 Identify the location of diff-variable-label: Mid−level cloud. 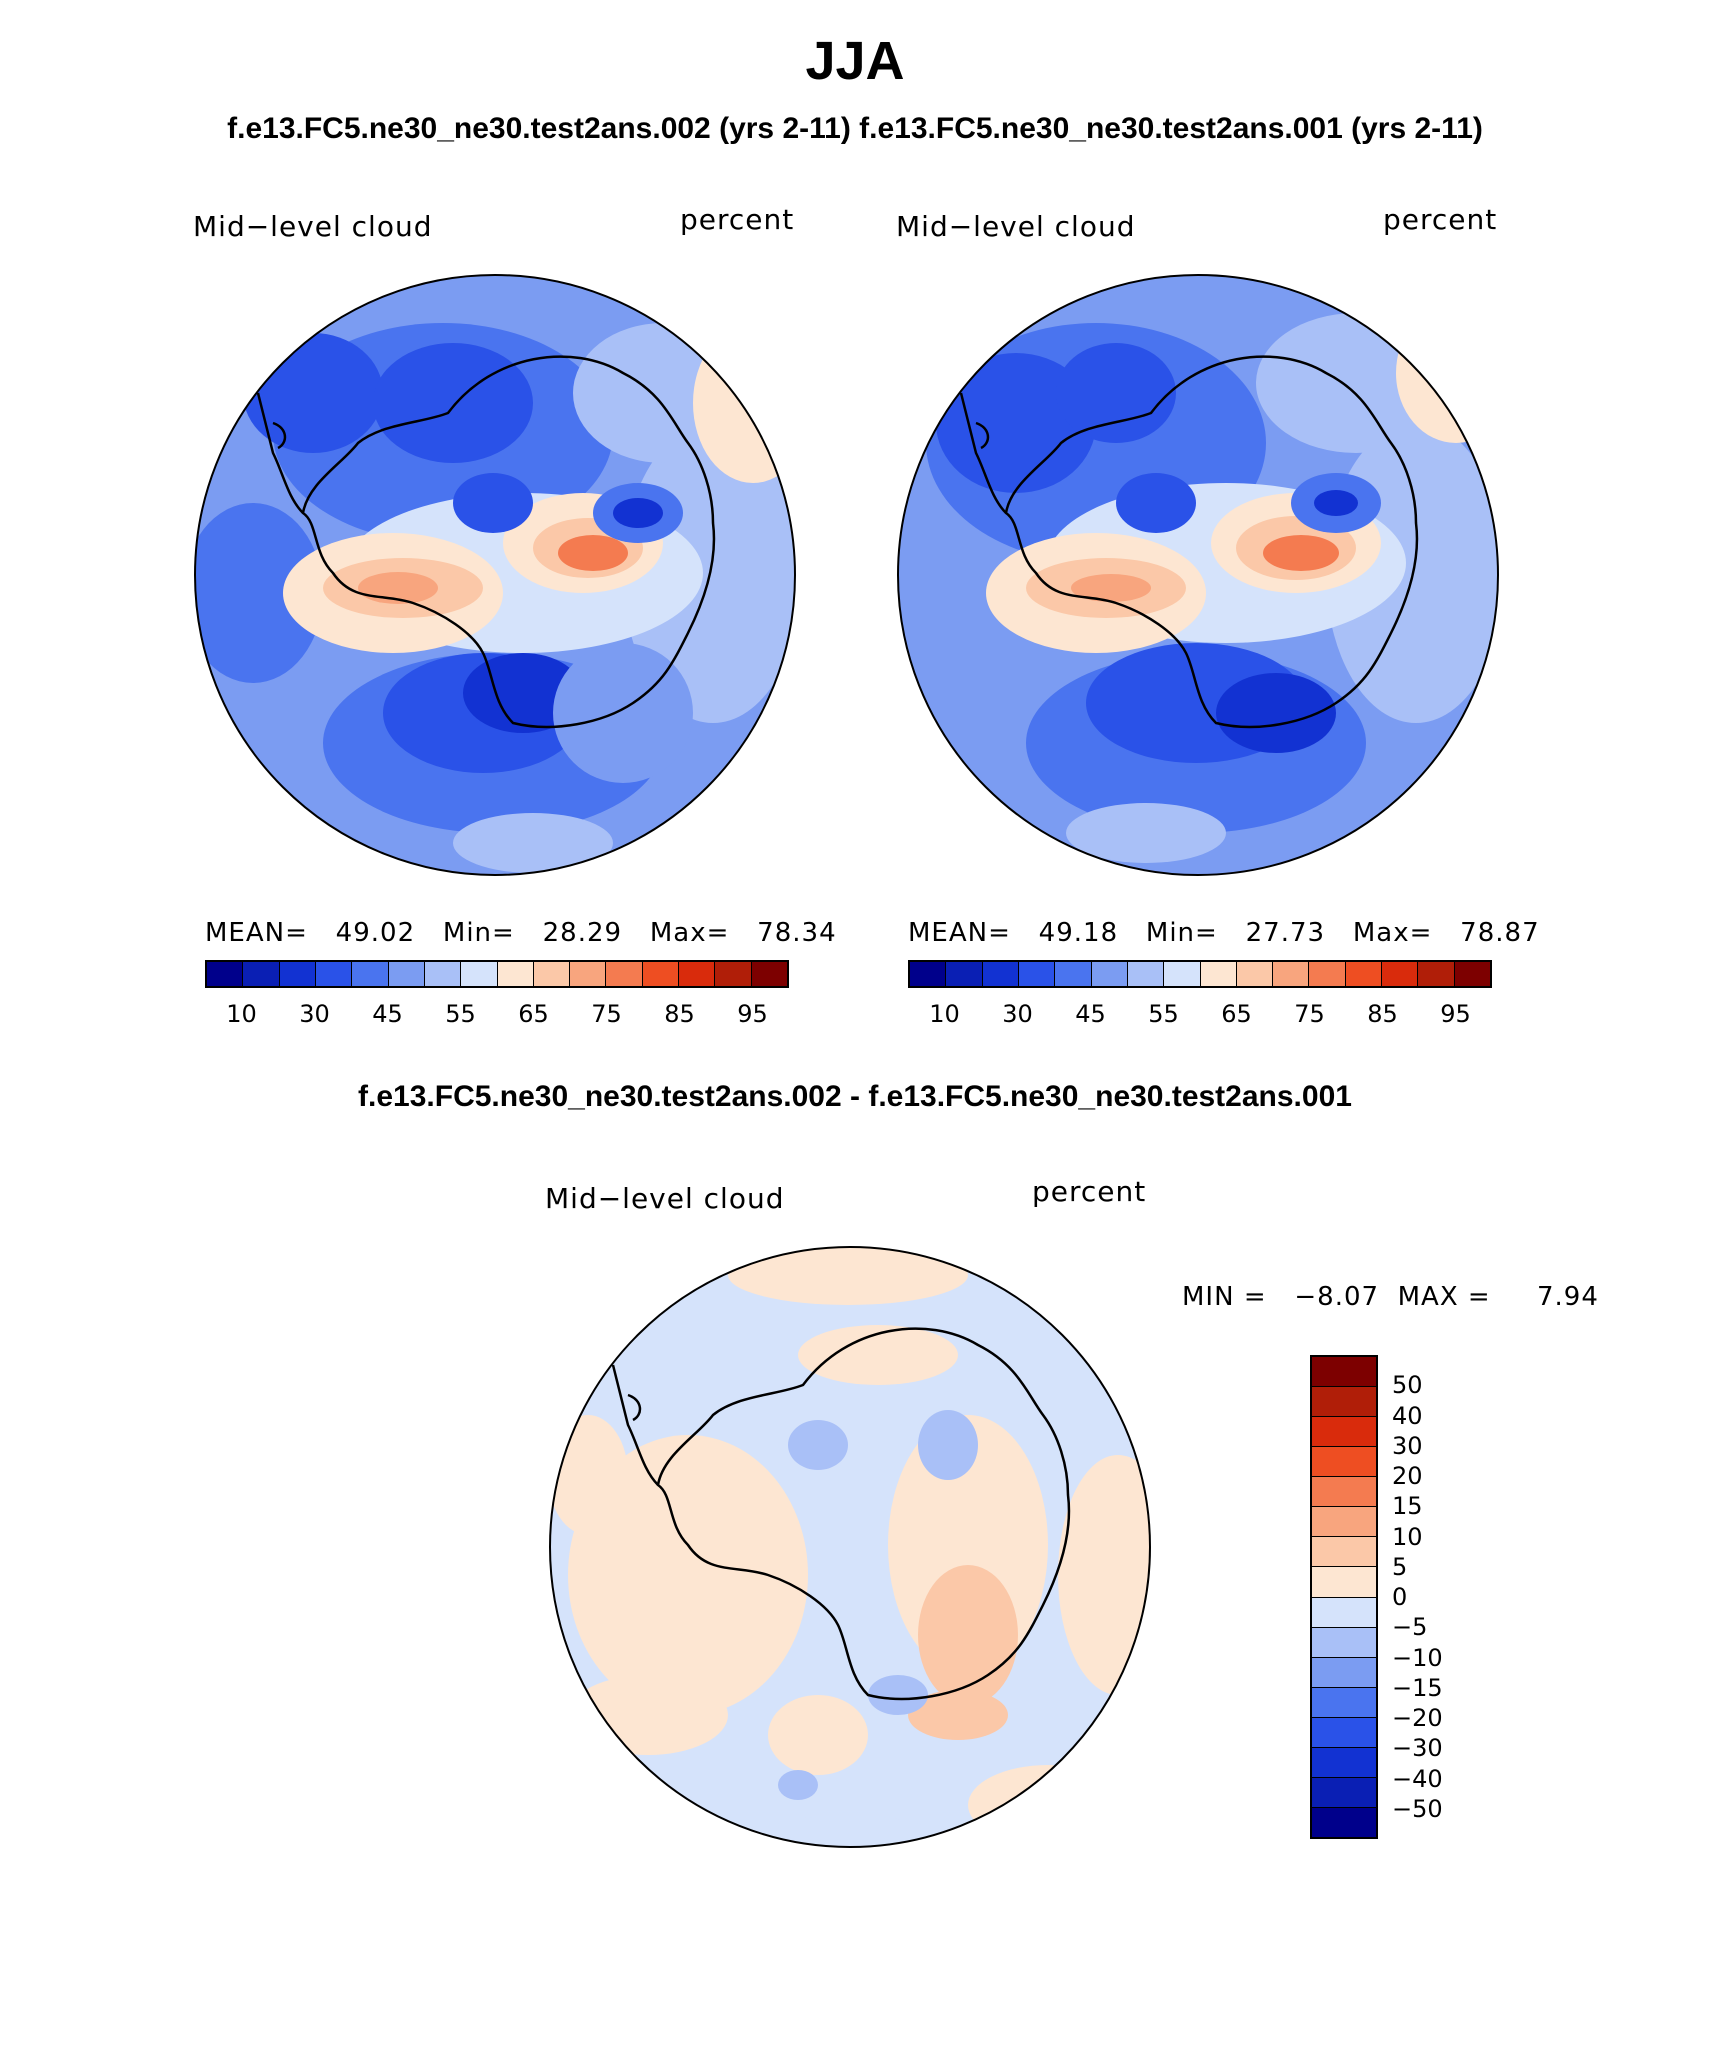
(665, 1198).